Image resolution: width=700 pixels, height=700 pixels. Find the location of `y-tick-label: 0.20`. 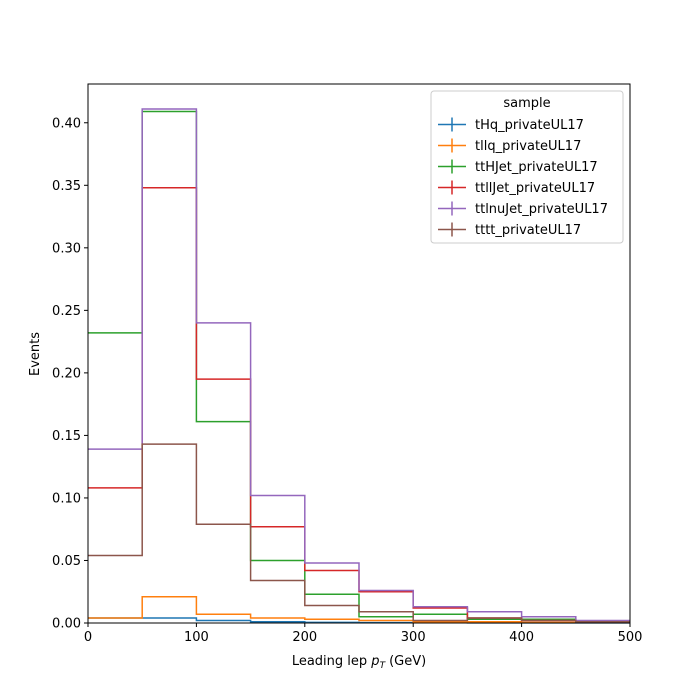

y-tick-label: 0.20 is located at coordinates (66, 373).